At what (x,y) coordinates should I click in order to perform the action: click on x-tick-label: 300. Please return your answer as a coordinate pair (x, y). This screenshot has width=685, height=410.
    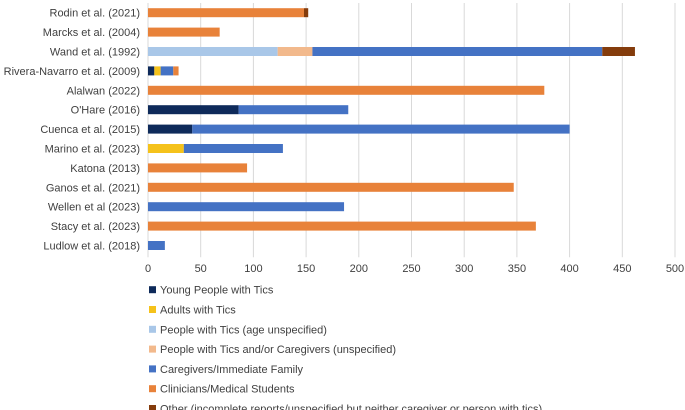
    Looking at the image, I should click on (464, 269).